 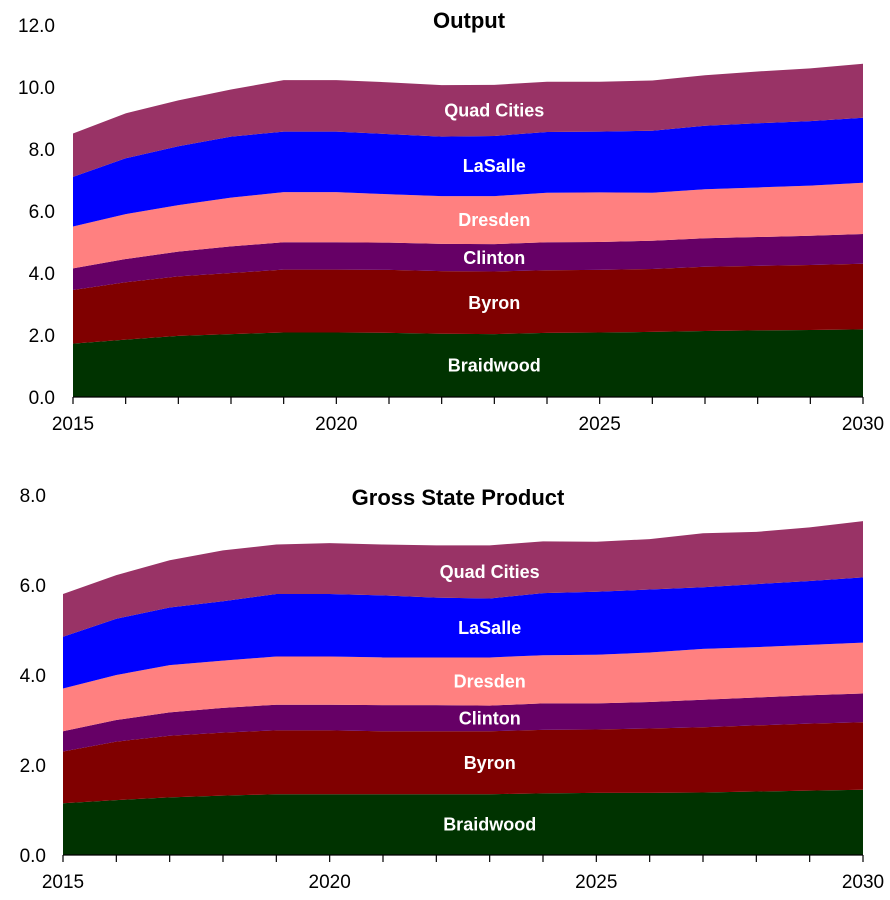 What do you see at coordinates (33, 586) in the screenshot?
I see `gsp-y-tick-label: 6.0` at bounding box center [33, 586].